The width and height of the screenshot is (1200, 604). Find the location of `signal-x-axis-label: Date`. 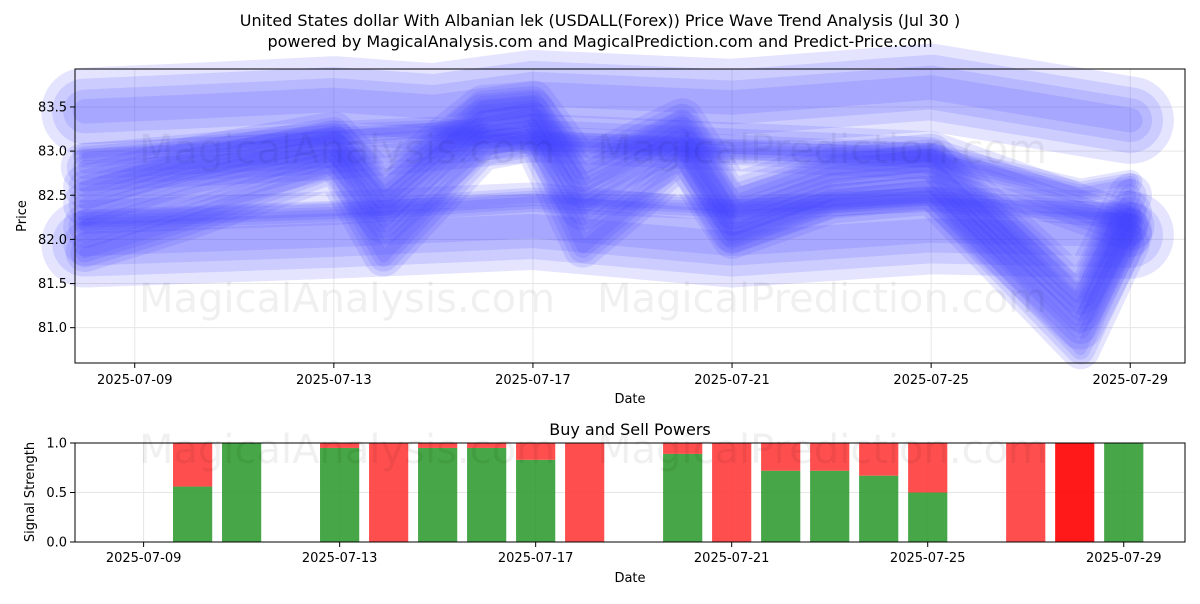

signal-x-axis-label: Date is located at coordinates (629, 578).